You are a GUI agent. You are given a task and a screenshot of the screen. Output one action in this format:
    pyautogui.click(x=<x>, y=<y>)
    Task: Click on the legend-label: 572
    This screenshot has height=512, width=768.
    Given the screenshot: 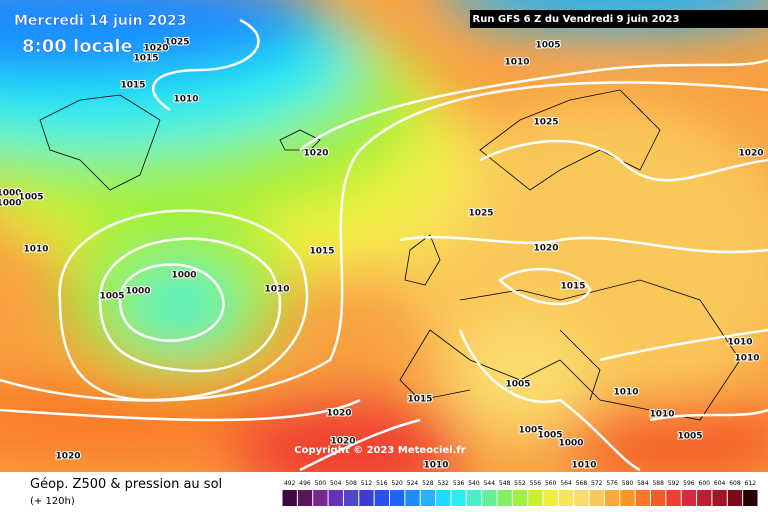 What is the action you would take?
    pyautogui.click(x=597, y=483)
    